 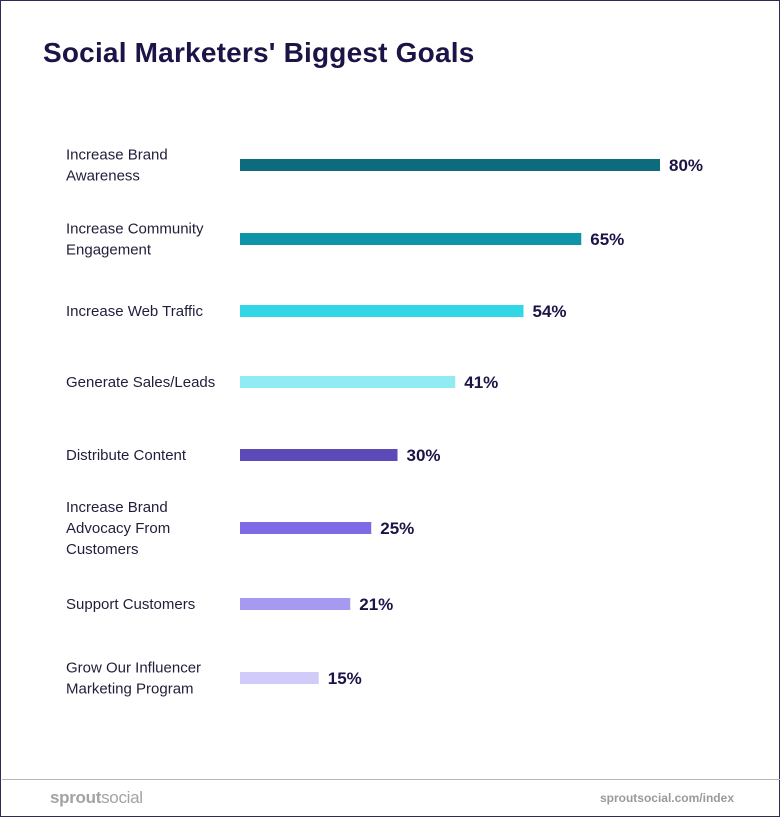 What do you see at coordinates (117, 166) in the screenshot?
I see `category-label-1: Increase Brand Awareness` at bounding box center [117, 166].